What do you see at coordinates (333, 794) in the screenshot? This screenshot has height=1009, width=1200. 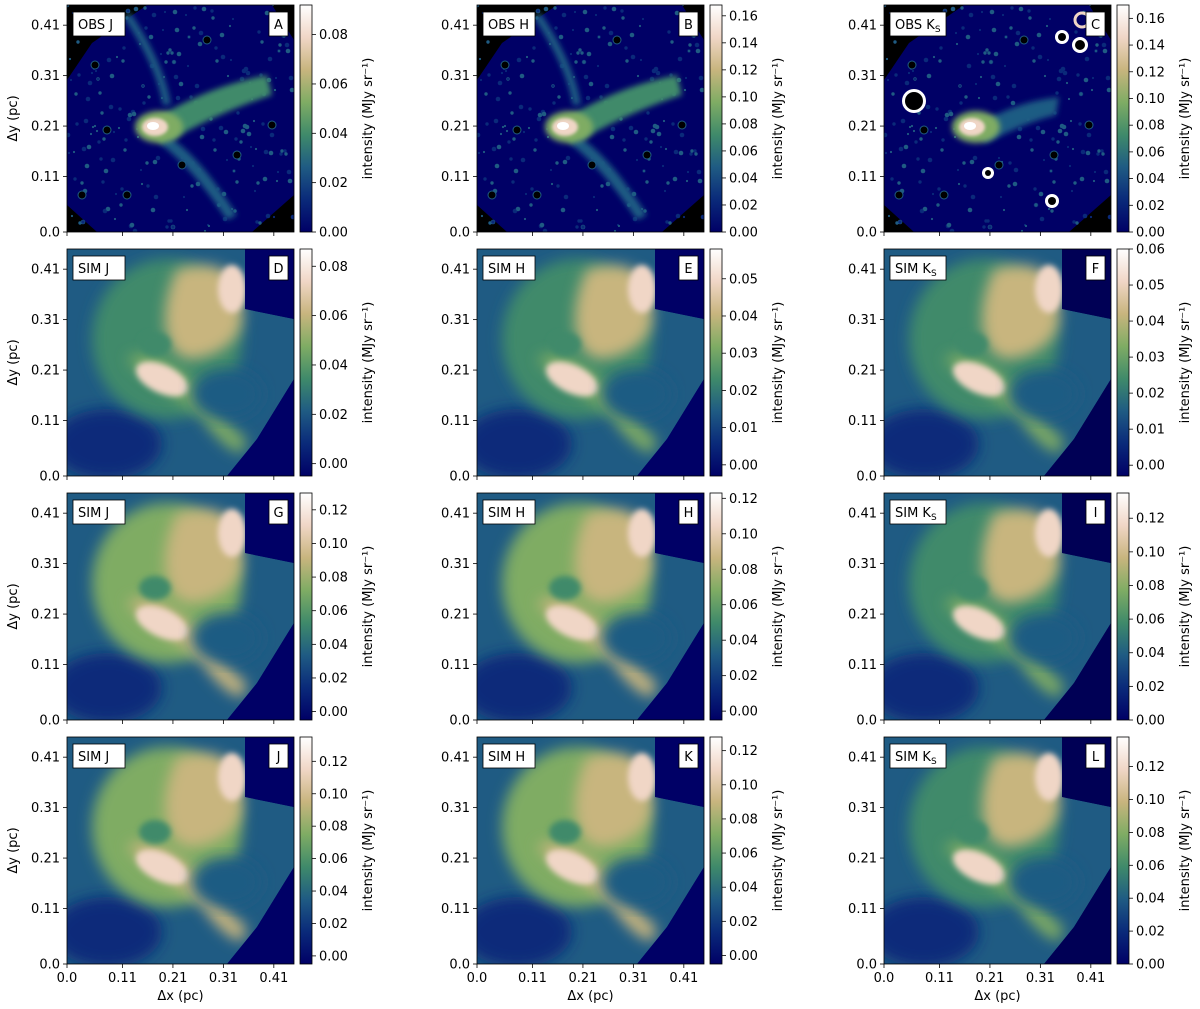 I see `colorbar-tick-label: 0.10` at bounding box center [333, 794].